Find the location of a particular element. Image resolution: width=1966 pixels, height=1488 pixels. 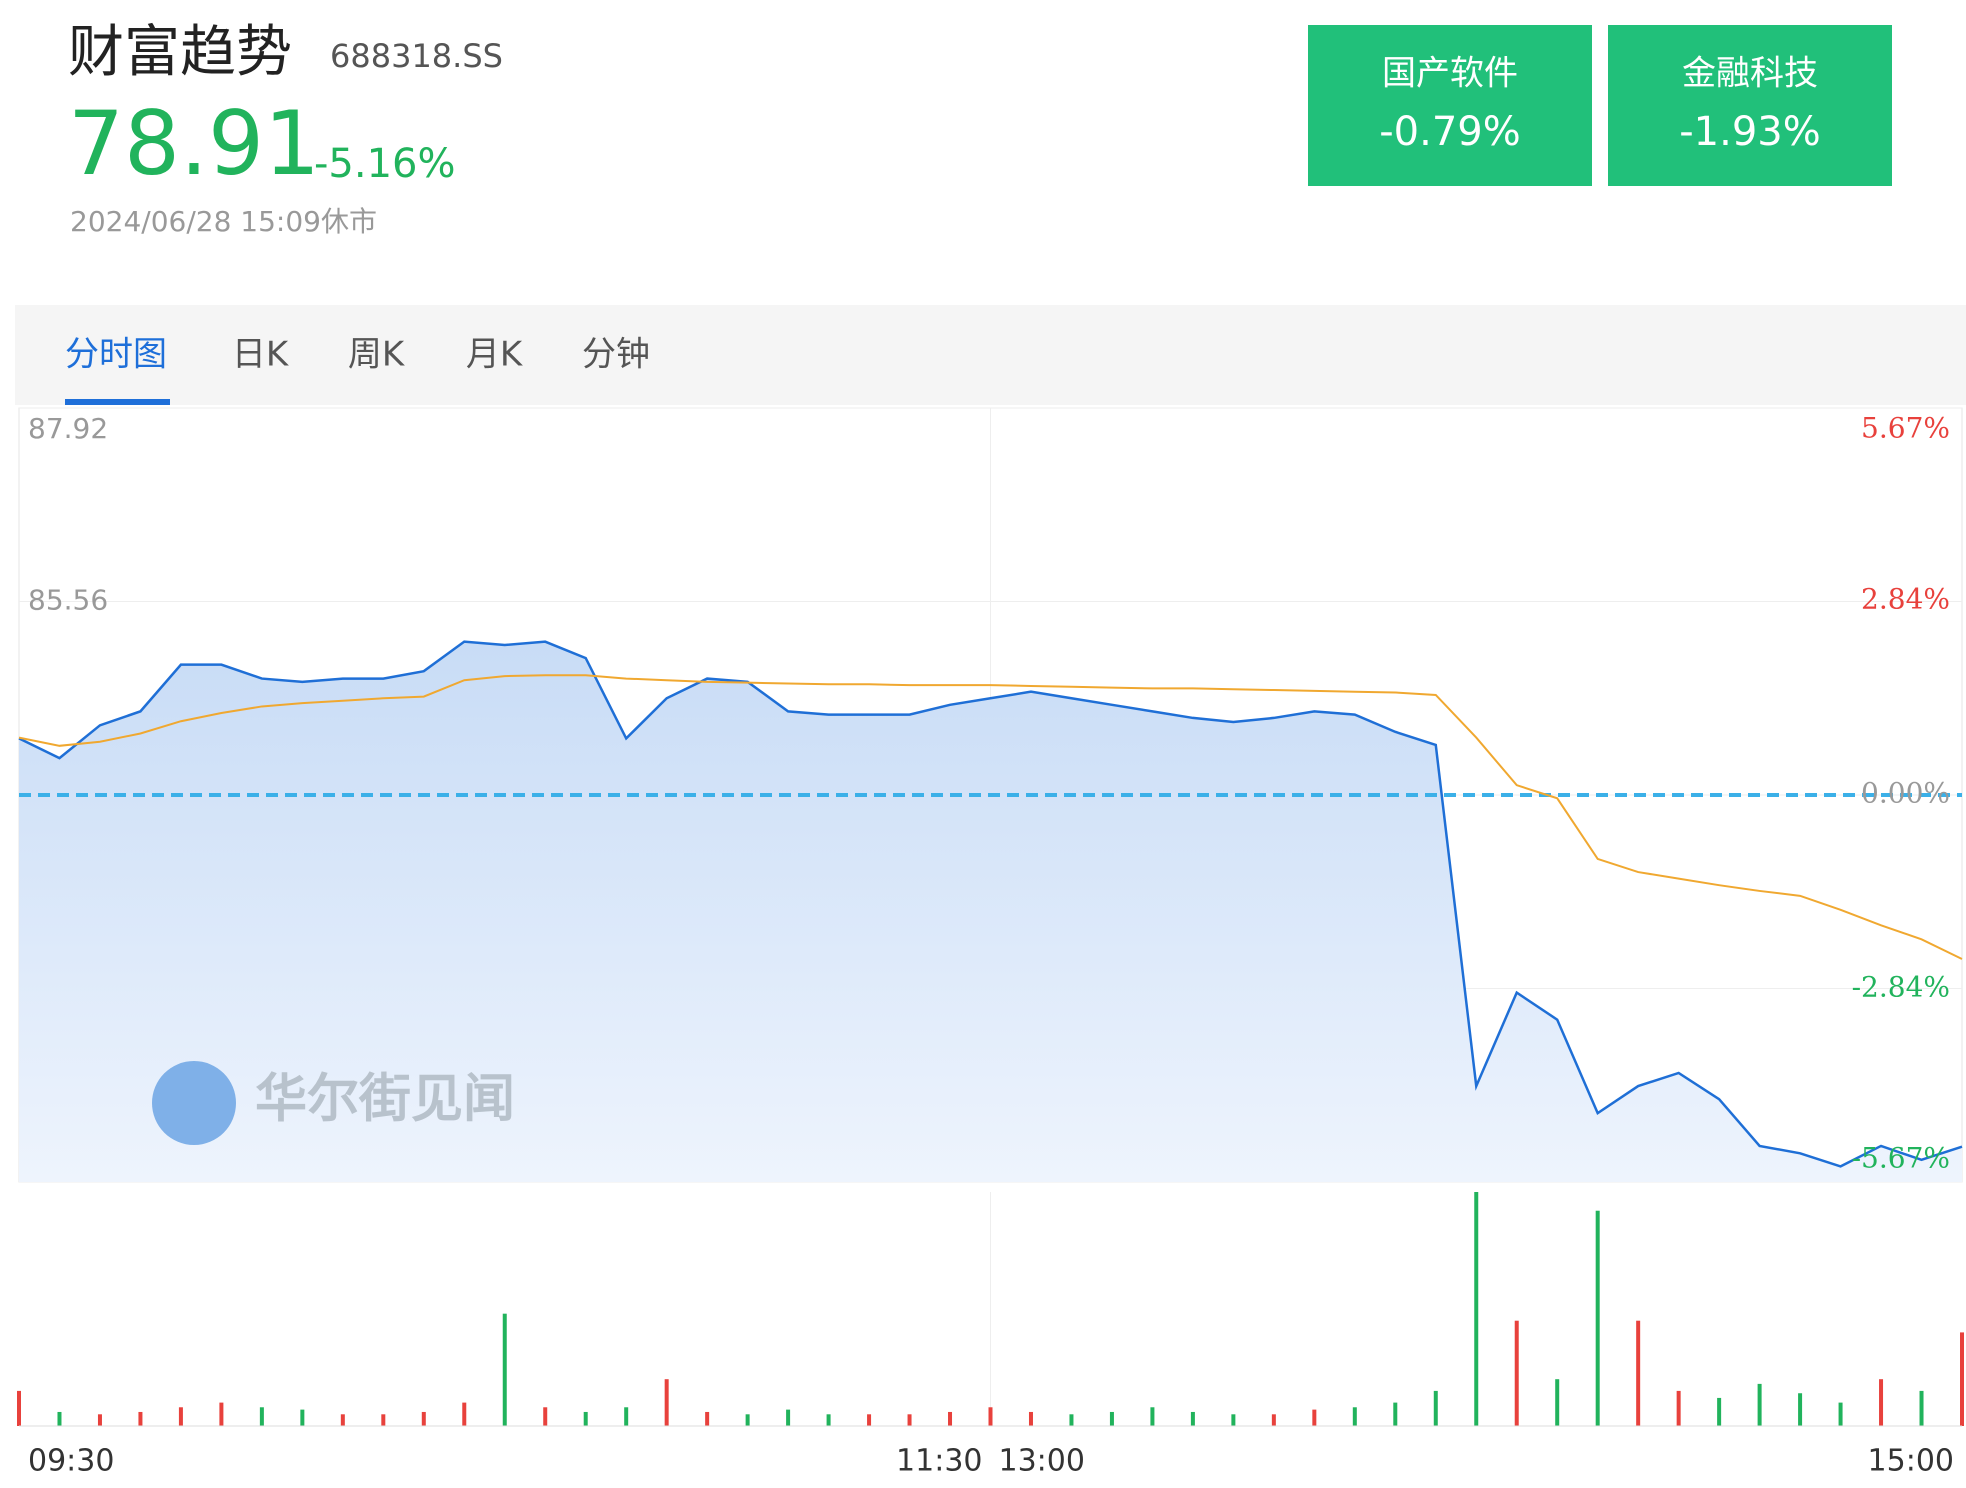

tab: 分钟 is located at coordinates (616, 355).